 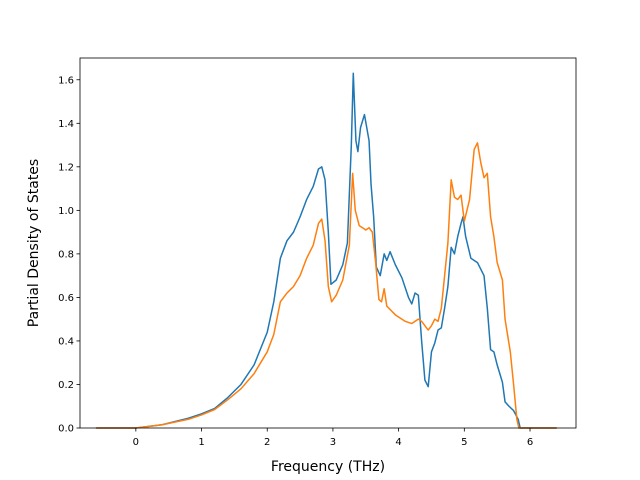 What do you see at coordinates (66, 341) in the screenshot?
I see `y-tick-label: 0.4` at bounding box center [66, 341].